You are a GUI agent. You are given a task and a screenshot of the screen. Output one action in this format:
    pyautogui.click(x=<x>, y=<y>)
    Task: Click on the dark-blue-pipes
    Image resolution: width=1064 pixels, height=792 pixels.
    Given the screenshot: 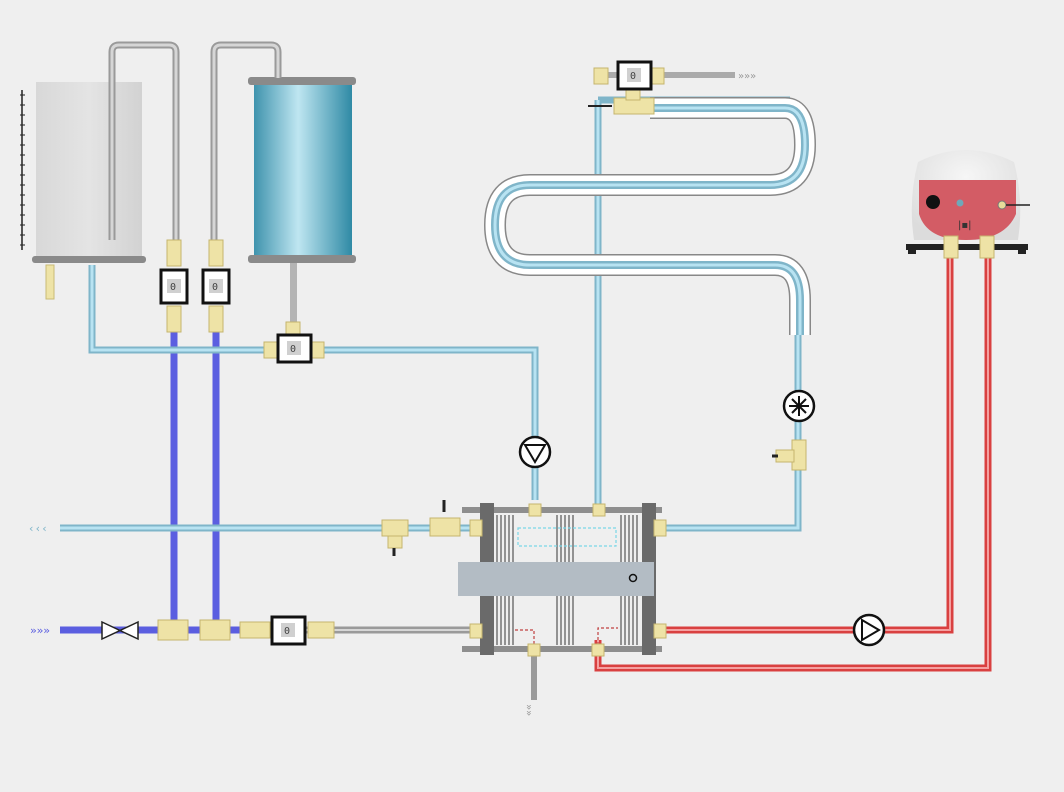 What is the action you would take?
    pyautogui.click(x=195, y=480)
    